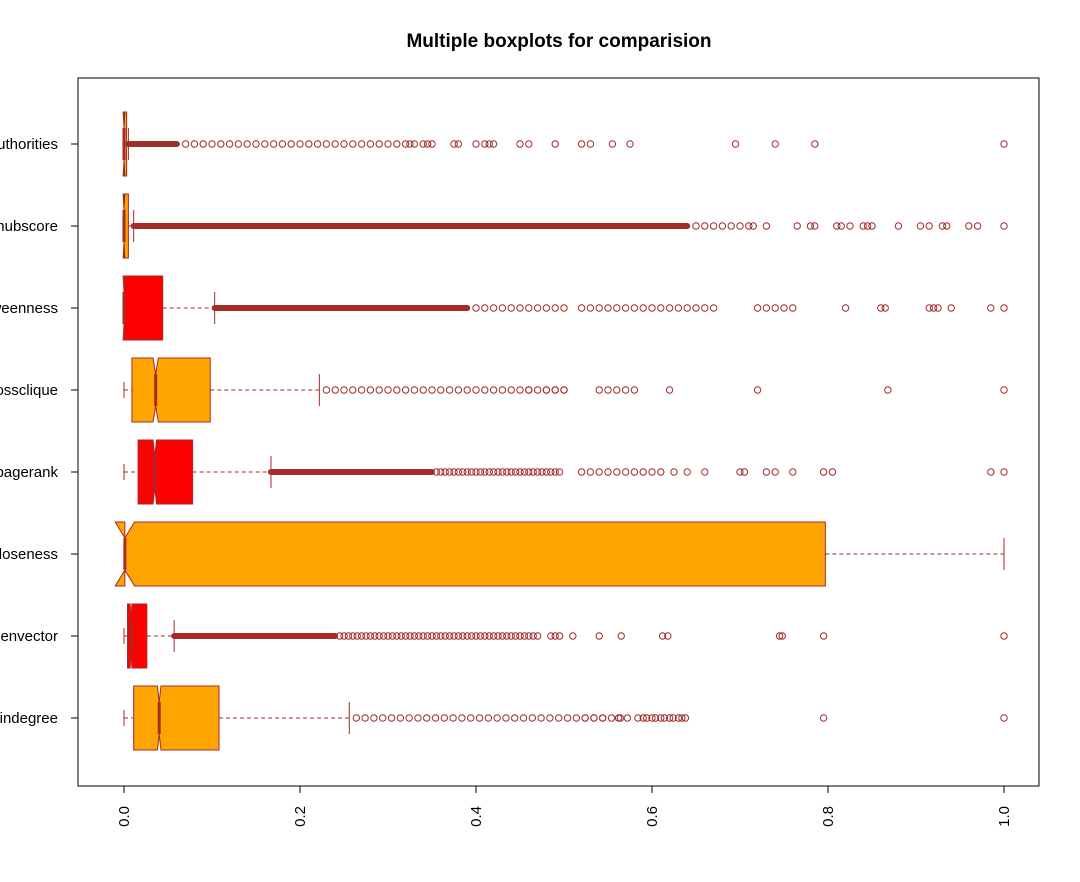  I want to click on x-tick-label: 0.4, so click(476, 816).